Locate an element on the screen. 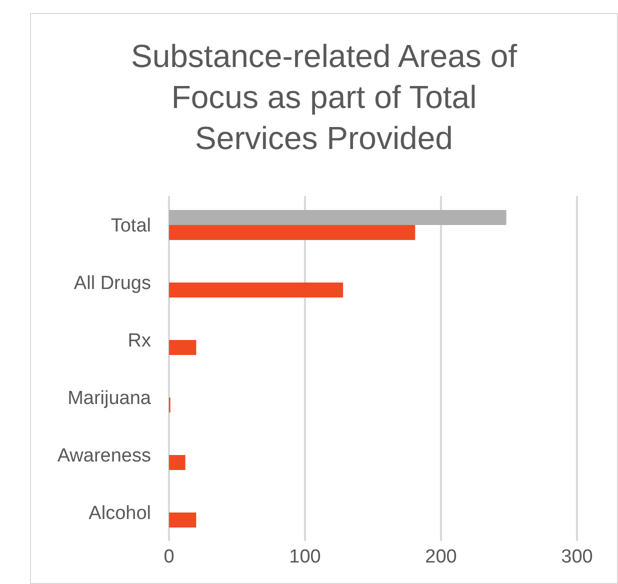 The width and height of the screenshot is (618, 584). y-tick-label: All Drugs is located at coordinates (112, 283).